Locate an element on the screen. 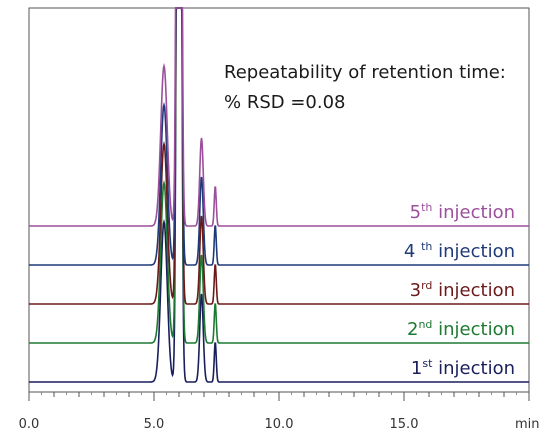 This screenshot has width=550, height=438. series-label-number: 4 is located at coordinates (412, 251).